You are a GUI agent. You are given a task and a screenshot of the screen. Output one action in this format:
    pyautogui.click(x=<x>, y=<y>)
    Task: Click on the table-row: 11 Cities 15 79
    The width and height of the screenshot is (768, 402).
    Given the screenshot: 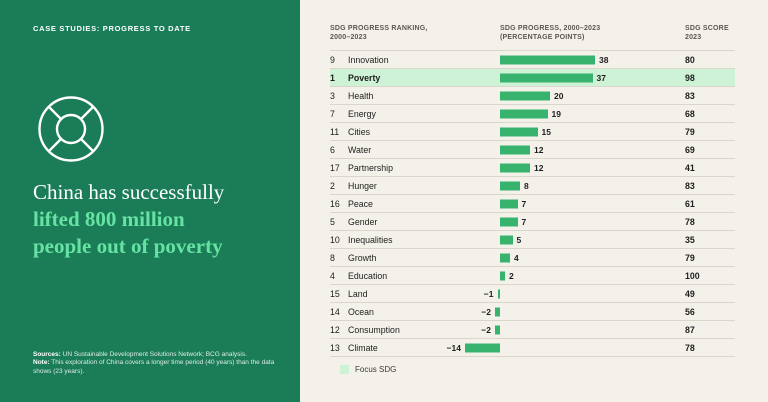 What is the action you would take?
    pyautogui.click(x=532, y=132)
    